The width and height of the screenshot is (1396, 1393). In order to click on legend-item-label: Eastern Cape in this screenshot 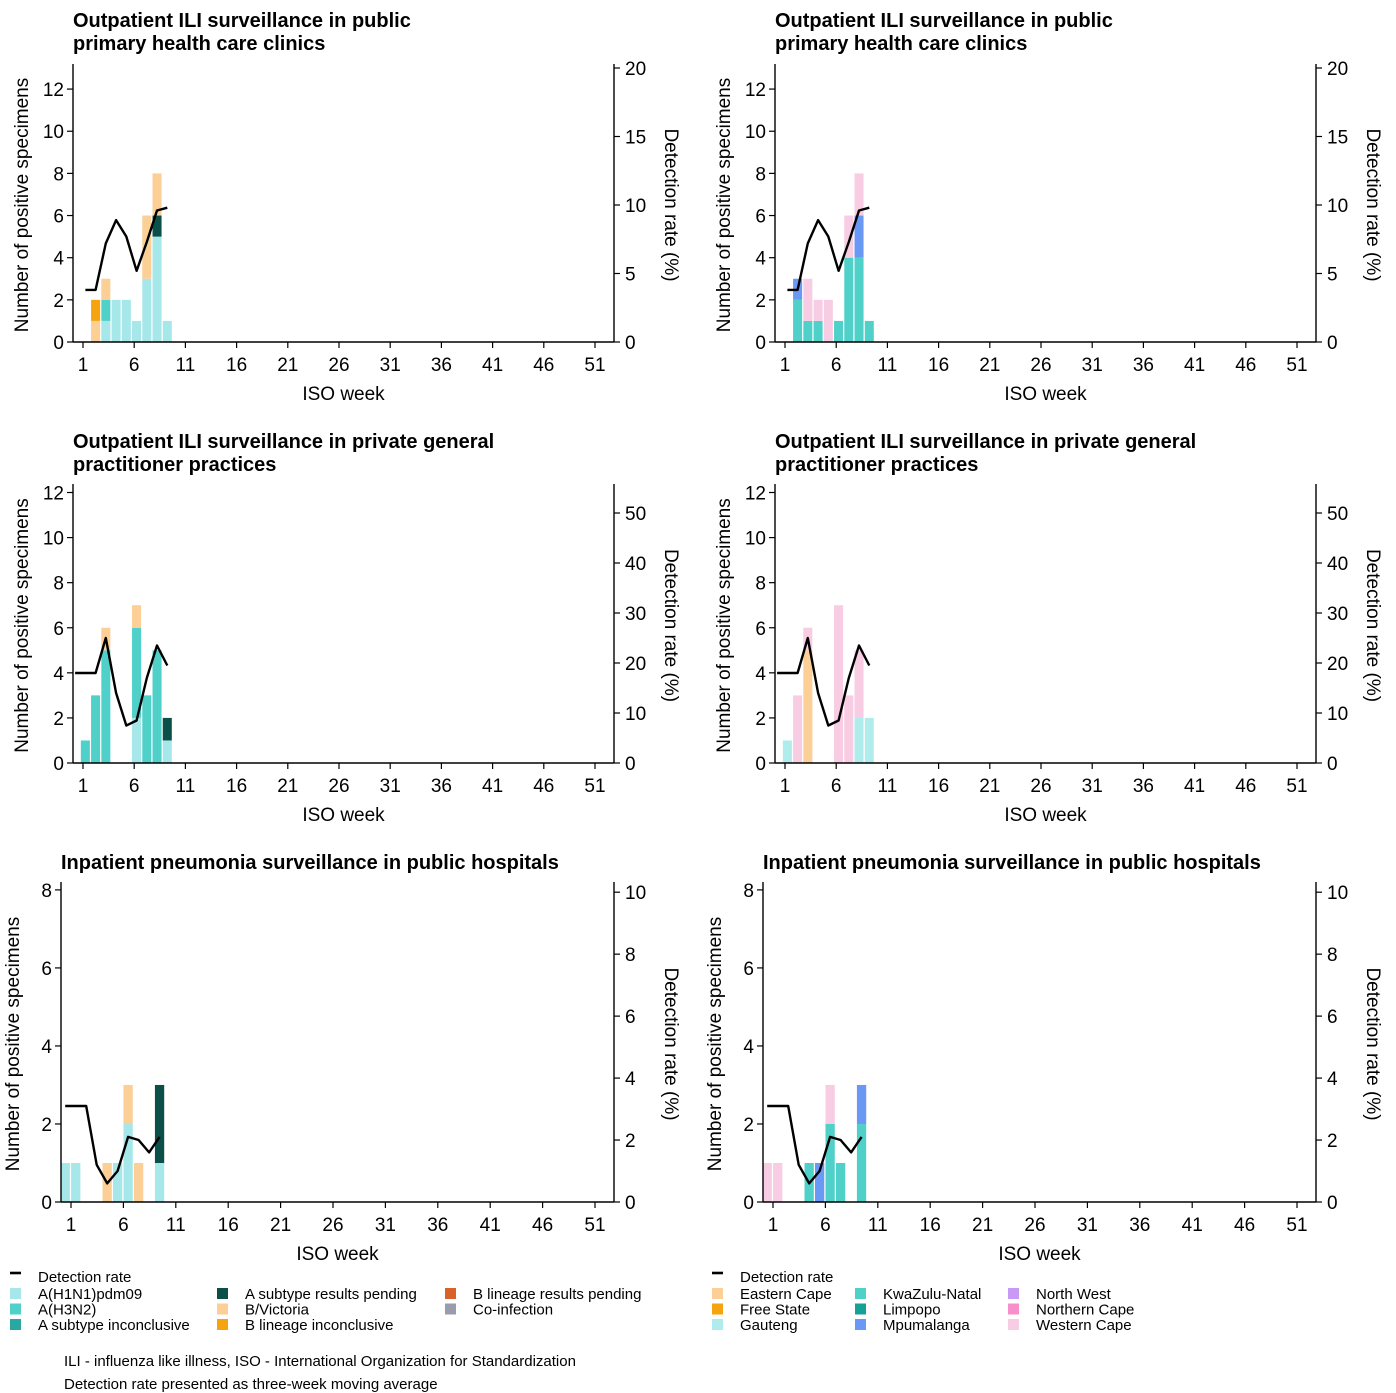, I will do `click(786, 1294)`.